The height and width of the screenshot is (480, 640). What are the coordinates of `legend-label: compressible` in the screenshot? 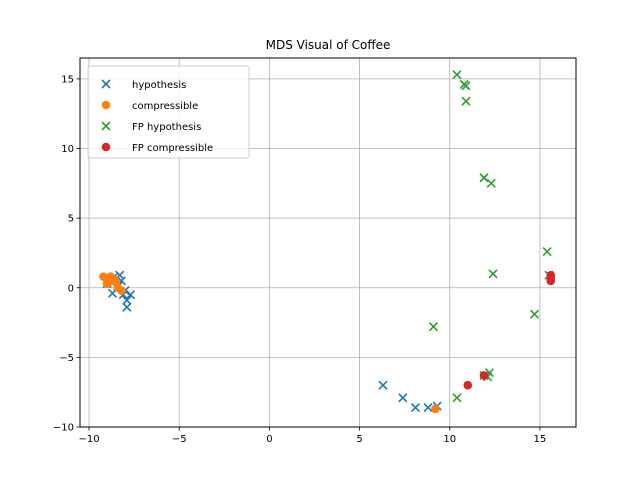 It's located at (165, 106).